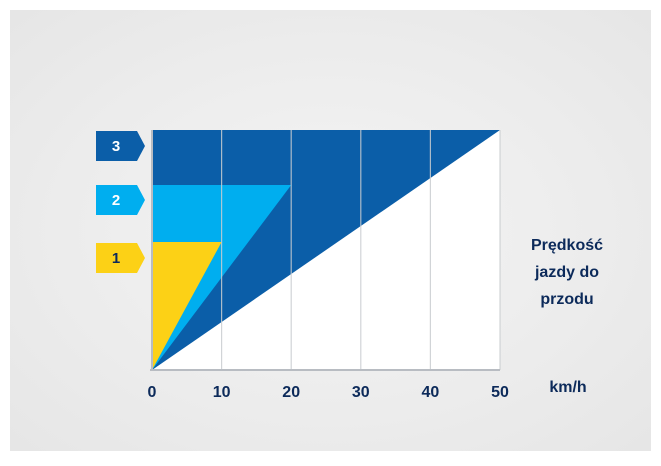  What do you see at coordinates (222, 392) in the screenshot?
I see `x-tick-label: 10` at bounding box center [222, 392].